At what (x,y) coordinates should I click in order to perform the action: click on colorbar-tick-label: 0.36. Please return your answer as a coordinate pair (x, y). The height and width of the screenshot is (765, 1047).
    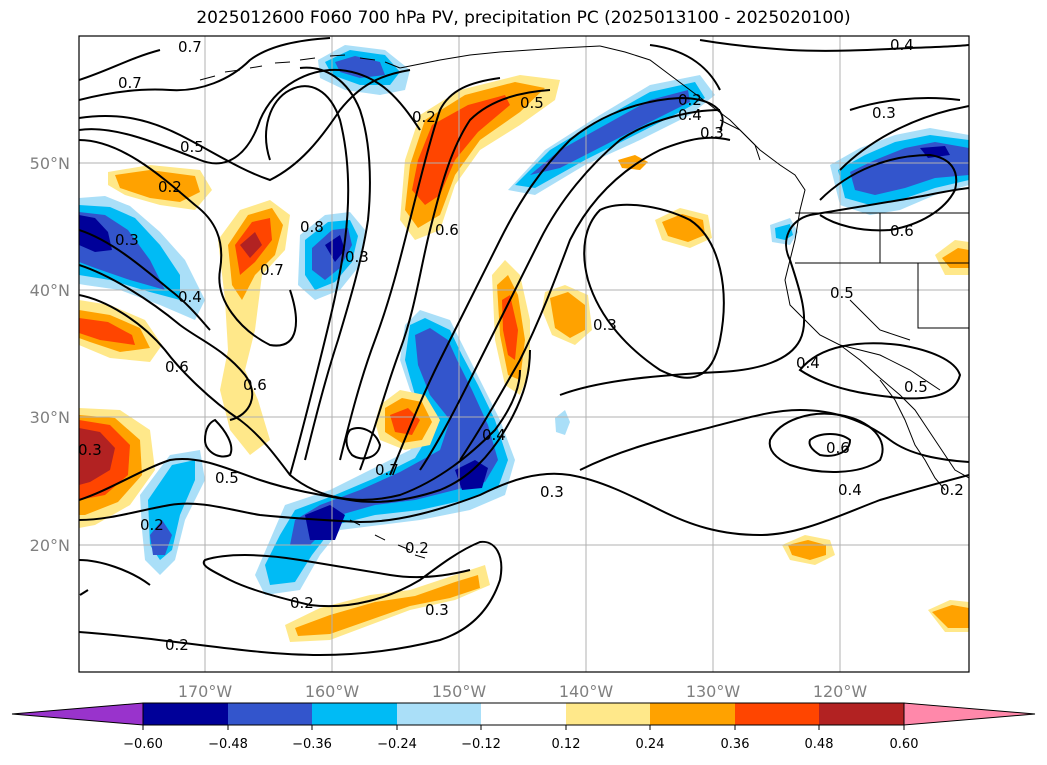
    Looking at the image, I should click on (735, 744).